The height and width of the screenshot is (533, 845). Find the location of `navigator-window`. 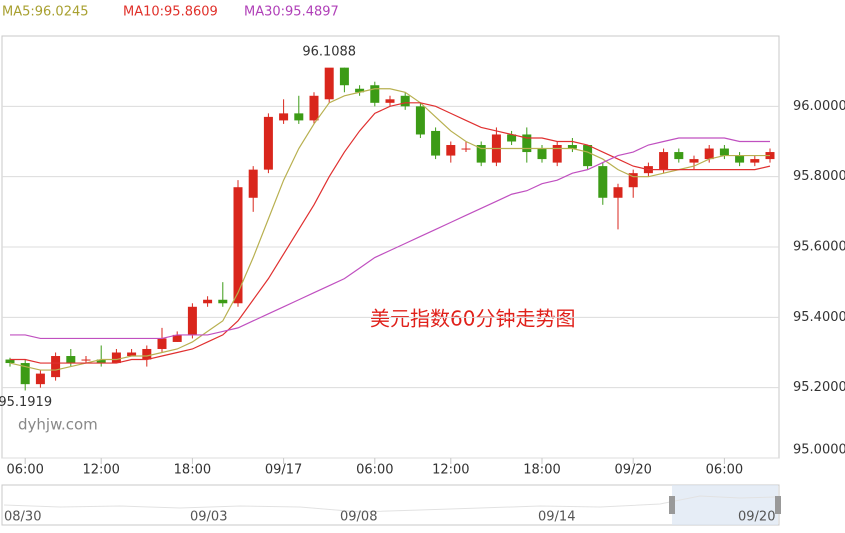

navigator-window is located at coordinates (725, 505).